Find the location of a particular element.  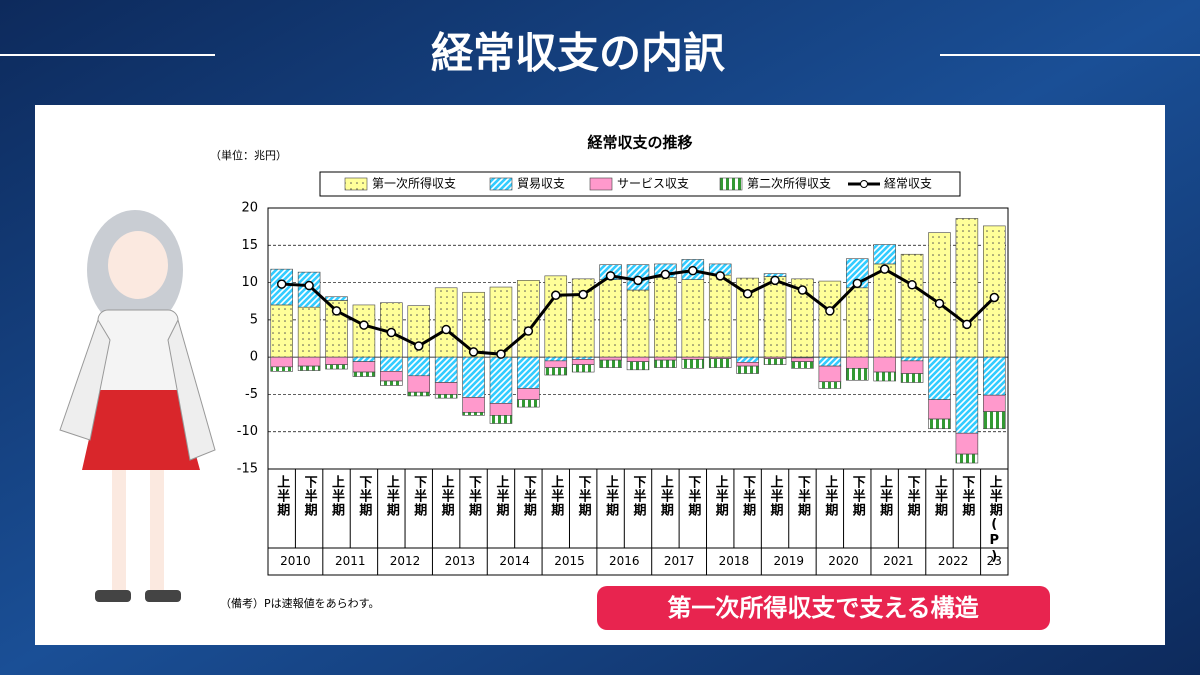

chart-title: 経常収支の推移 is located at coordinates (639, 143).